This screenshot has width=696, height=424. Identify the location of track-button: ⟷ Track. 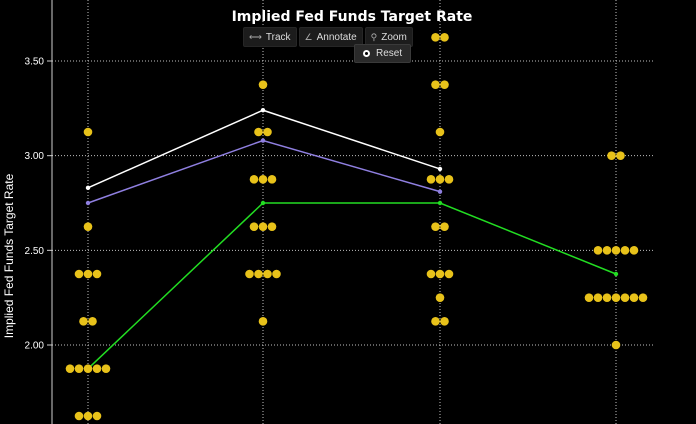
(270, 37).